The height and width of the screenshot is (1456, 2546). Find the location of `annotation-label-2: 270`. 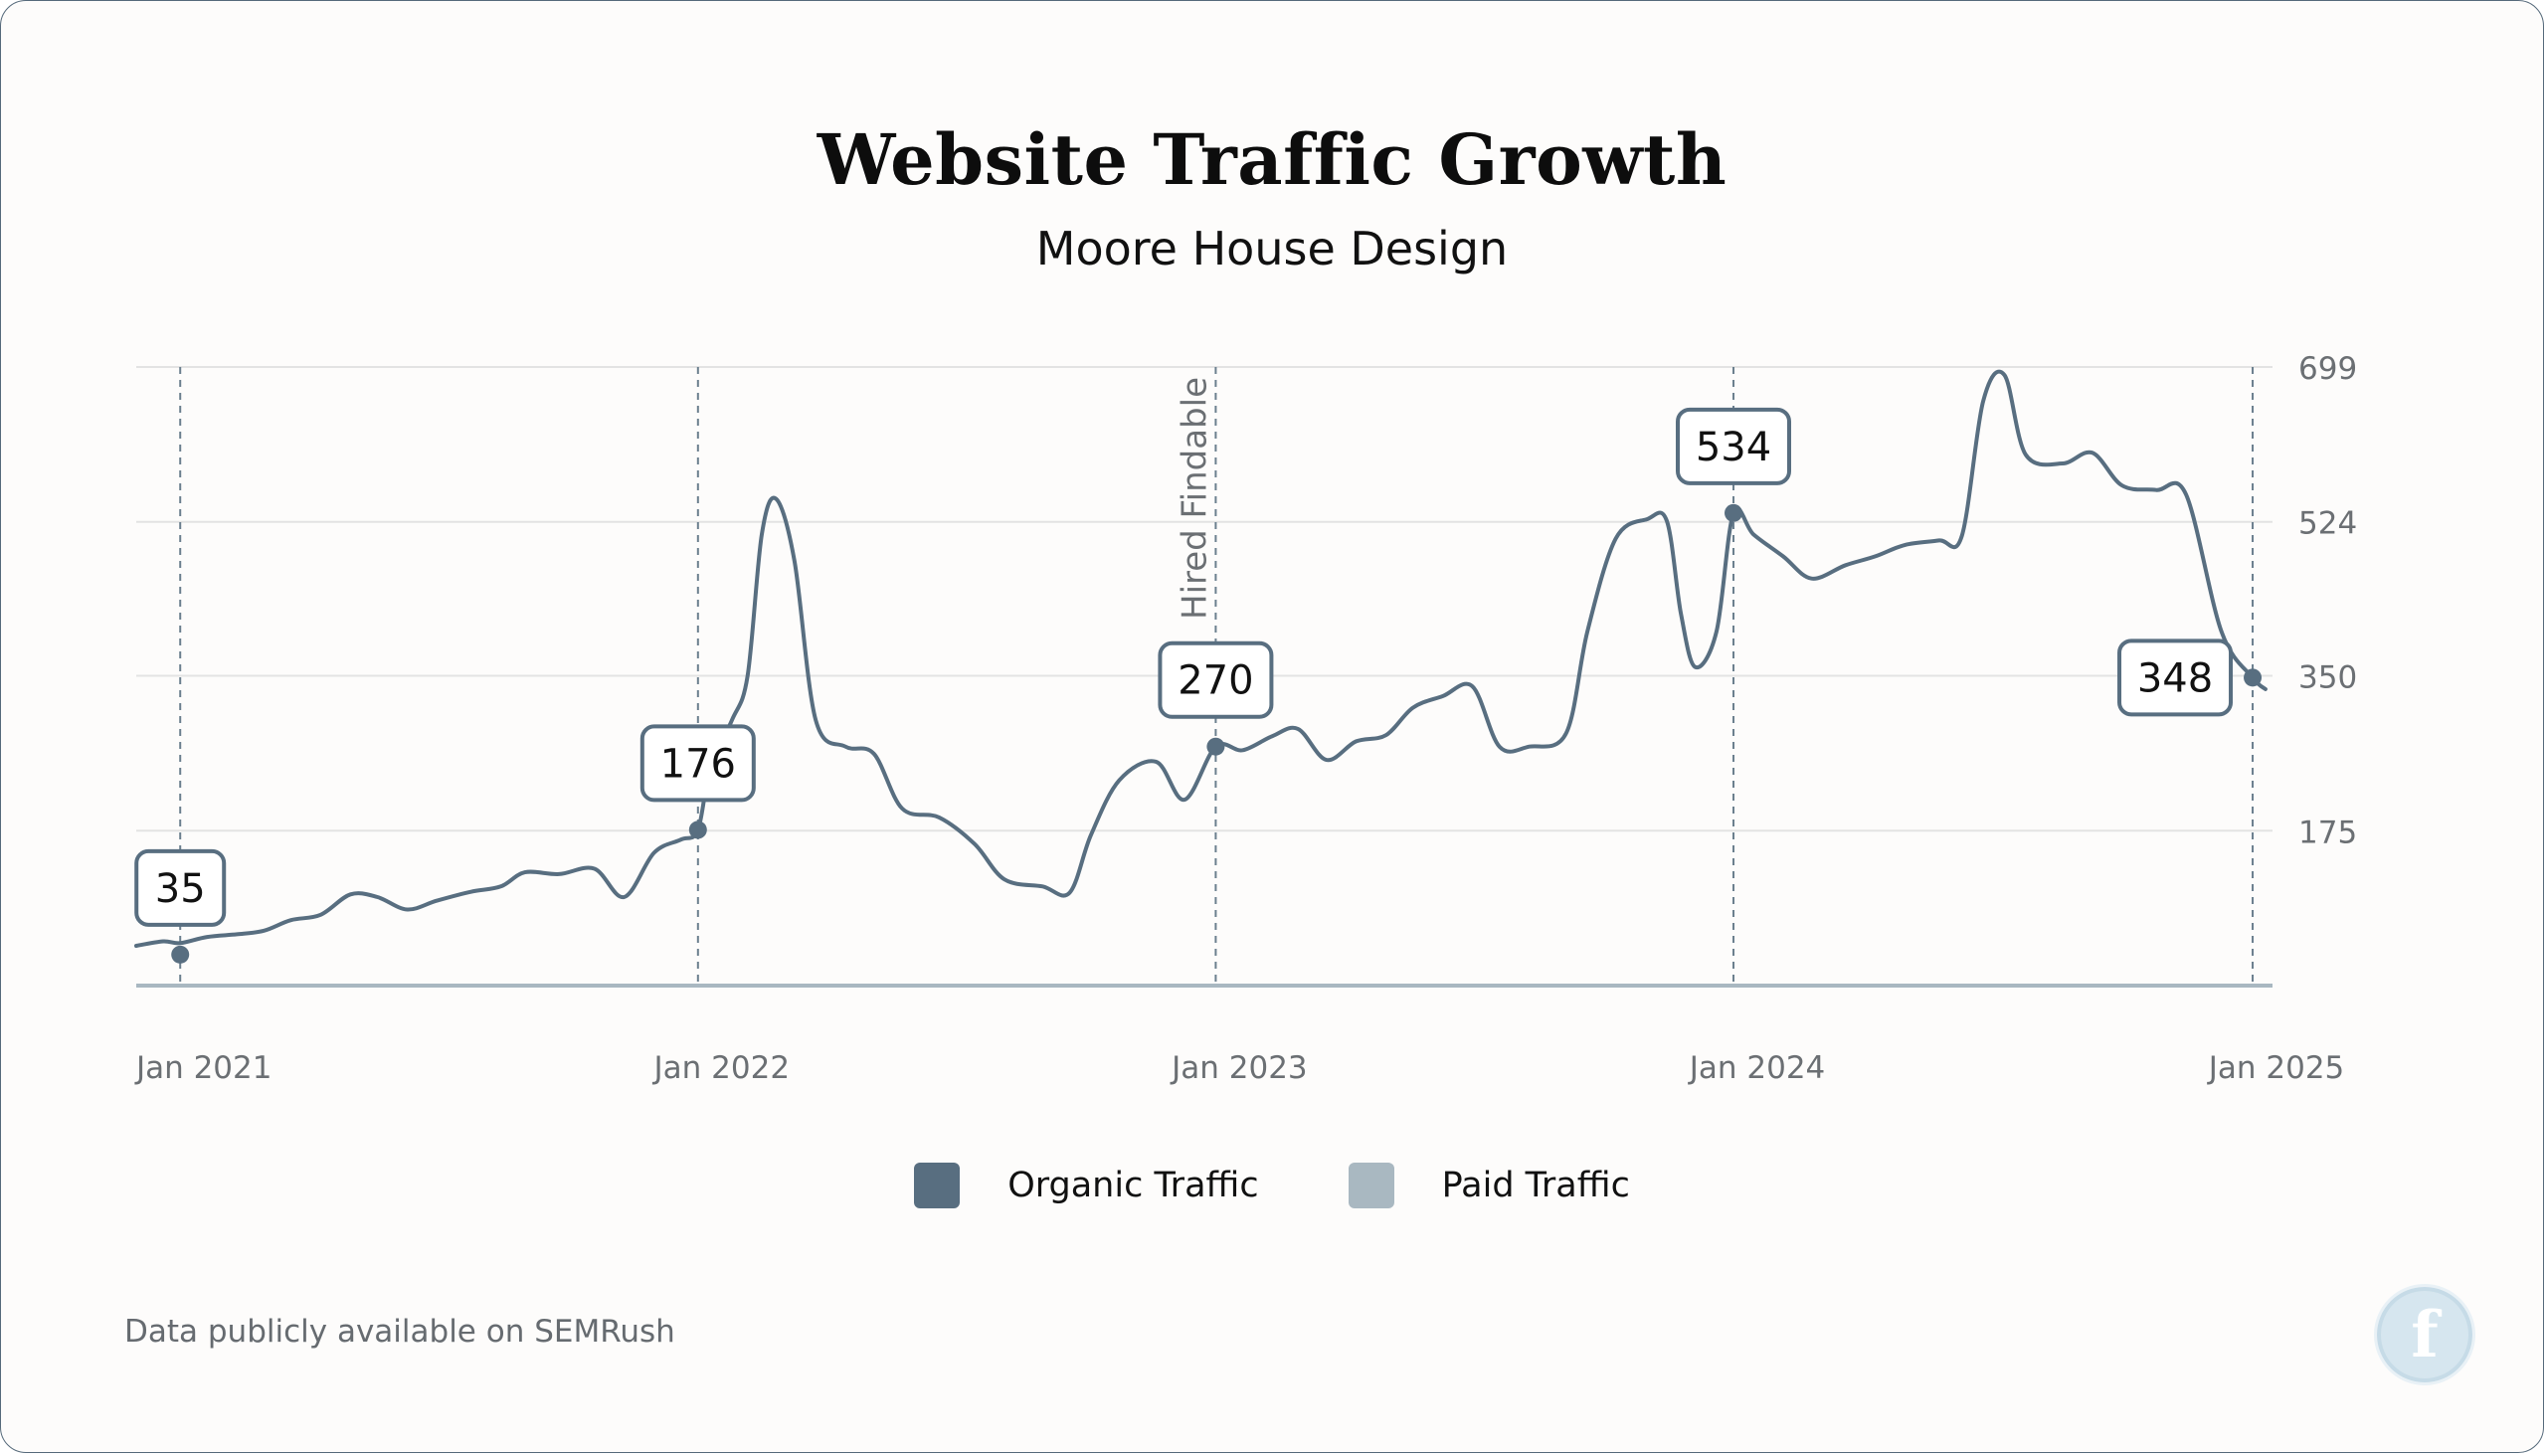

annotation-label-2: 270 is located at coordinates (1215, 681).